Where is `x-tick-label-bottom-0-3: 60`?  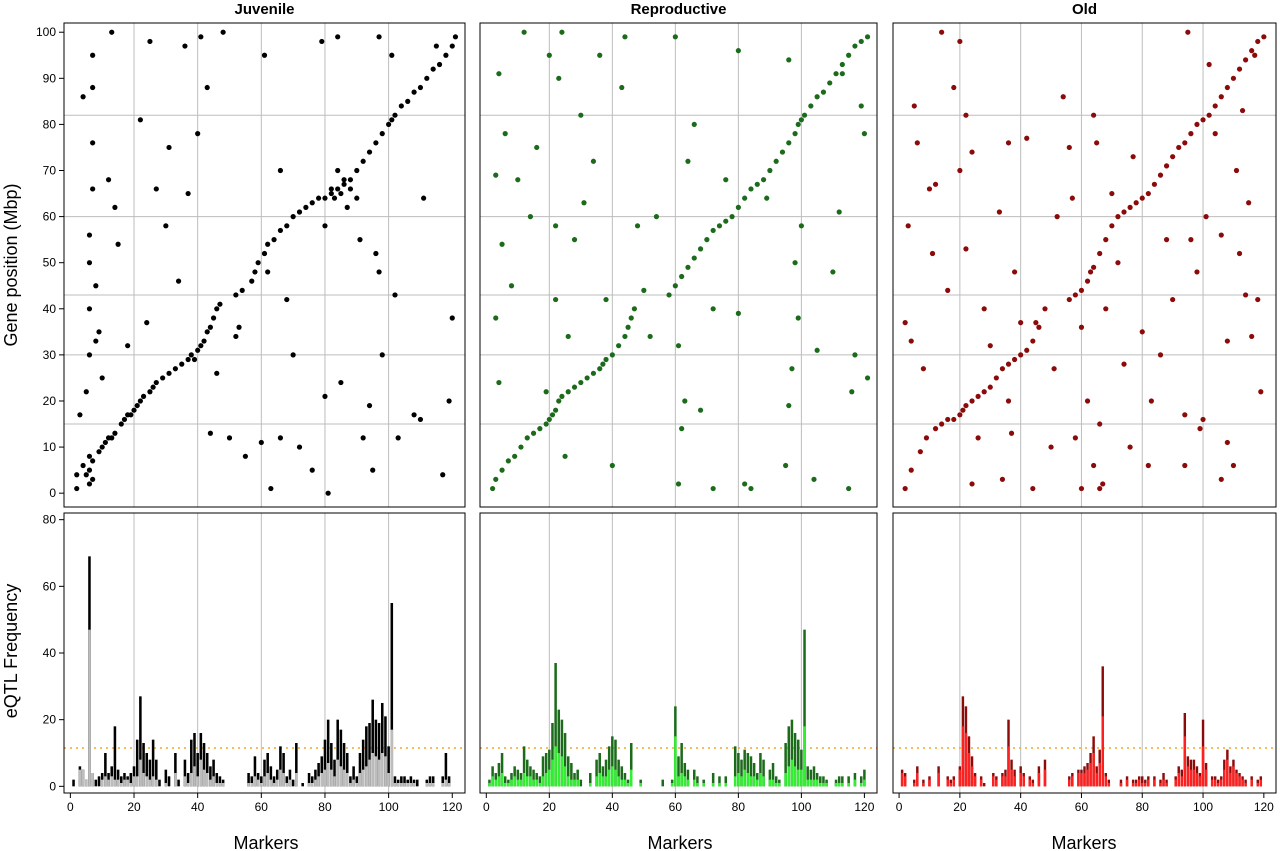 x-tick-label-bottom-0-3: 60 is located at coordinates (262, 807).